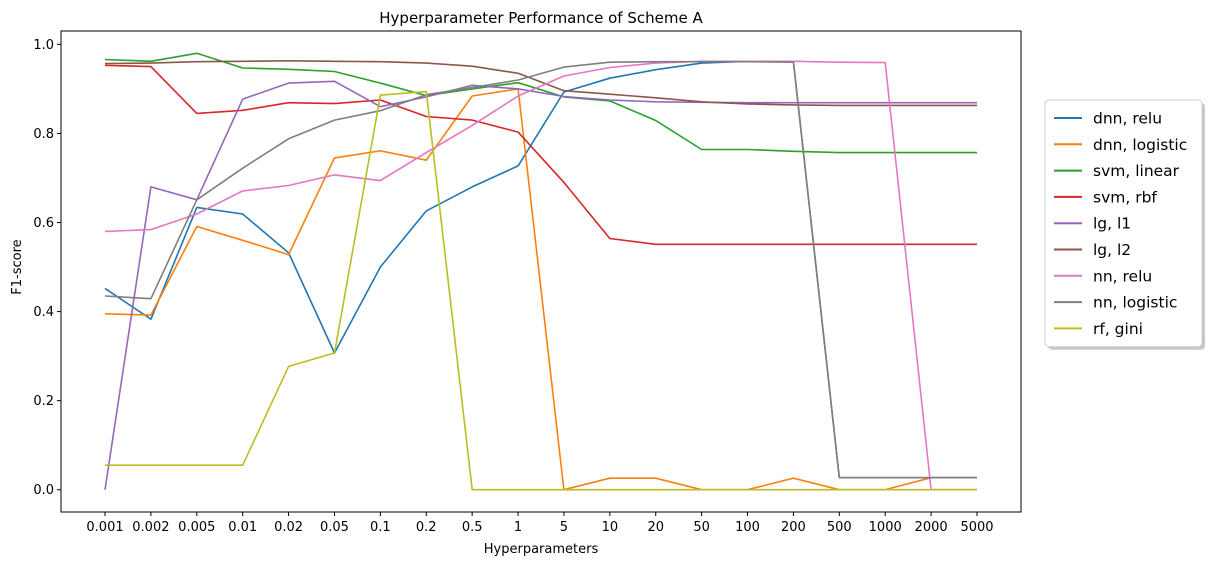 Image resolution: width=1214 pixels, height=565 pixels. Describe the element at coordinates (541, 18) in the screenshot. I see `chart-title: Hyperparameter Performance of Scheme A` at that location.